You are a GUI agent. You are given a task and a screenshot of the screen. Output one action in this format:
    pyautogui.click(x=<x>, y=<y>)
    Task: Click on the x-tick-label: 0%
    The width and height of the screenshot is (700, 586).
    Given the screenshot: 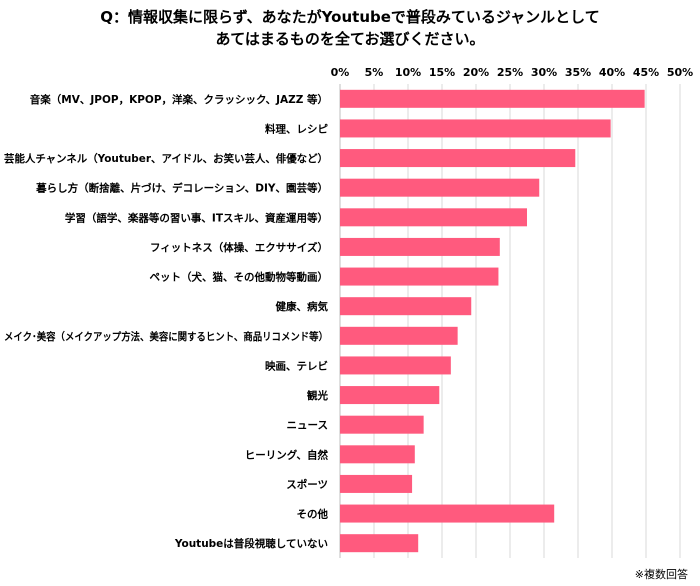 What is the action you would take?
    pyautogui.click(x=340, y=72)
    